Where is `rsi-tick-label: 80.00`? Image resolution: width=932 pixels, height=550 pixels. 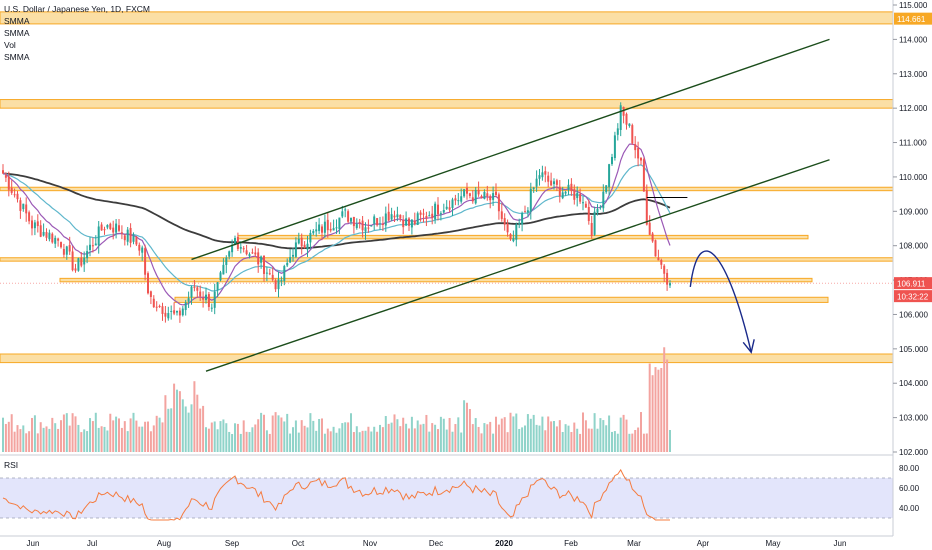
rsi-tick-label: 80.00 is located at coordinates (909, 468).